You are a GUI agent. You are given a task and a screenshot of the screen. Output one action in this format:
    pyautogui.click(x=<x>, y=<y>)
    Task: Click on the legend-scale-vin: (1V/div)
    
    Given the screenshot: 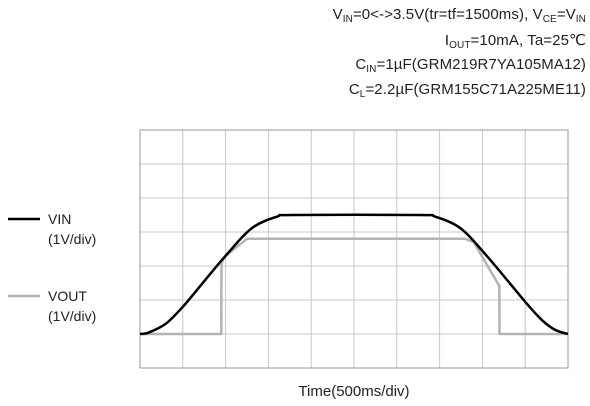 What is the action you would take?
    pyautogui.click(x=72, y=239)
    